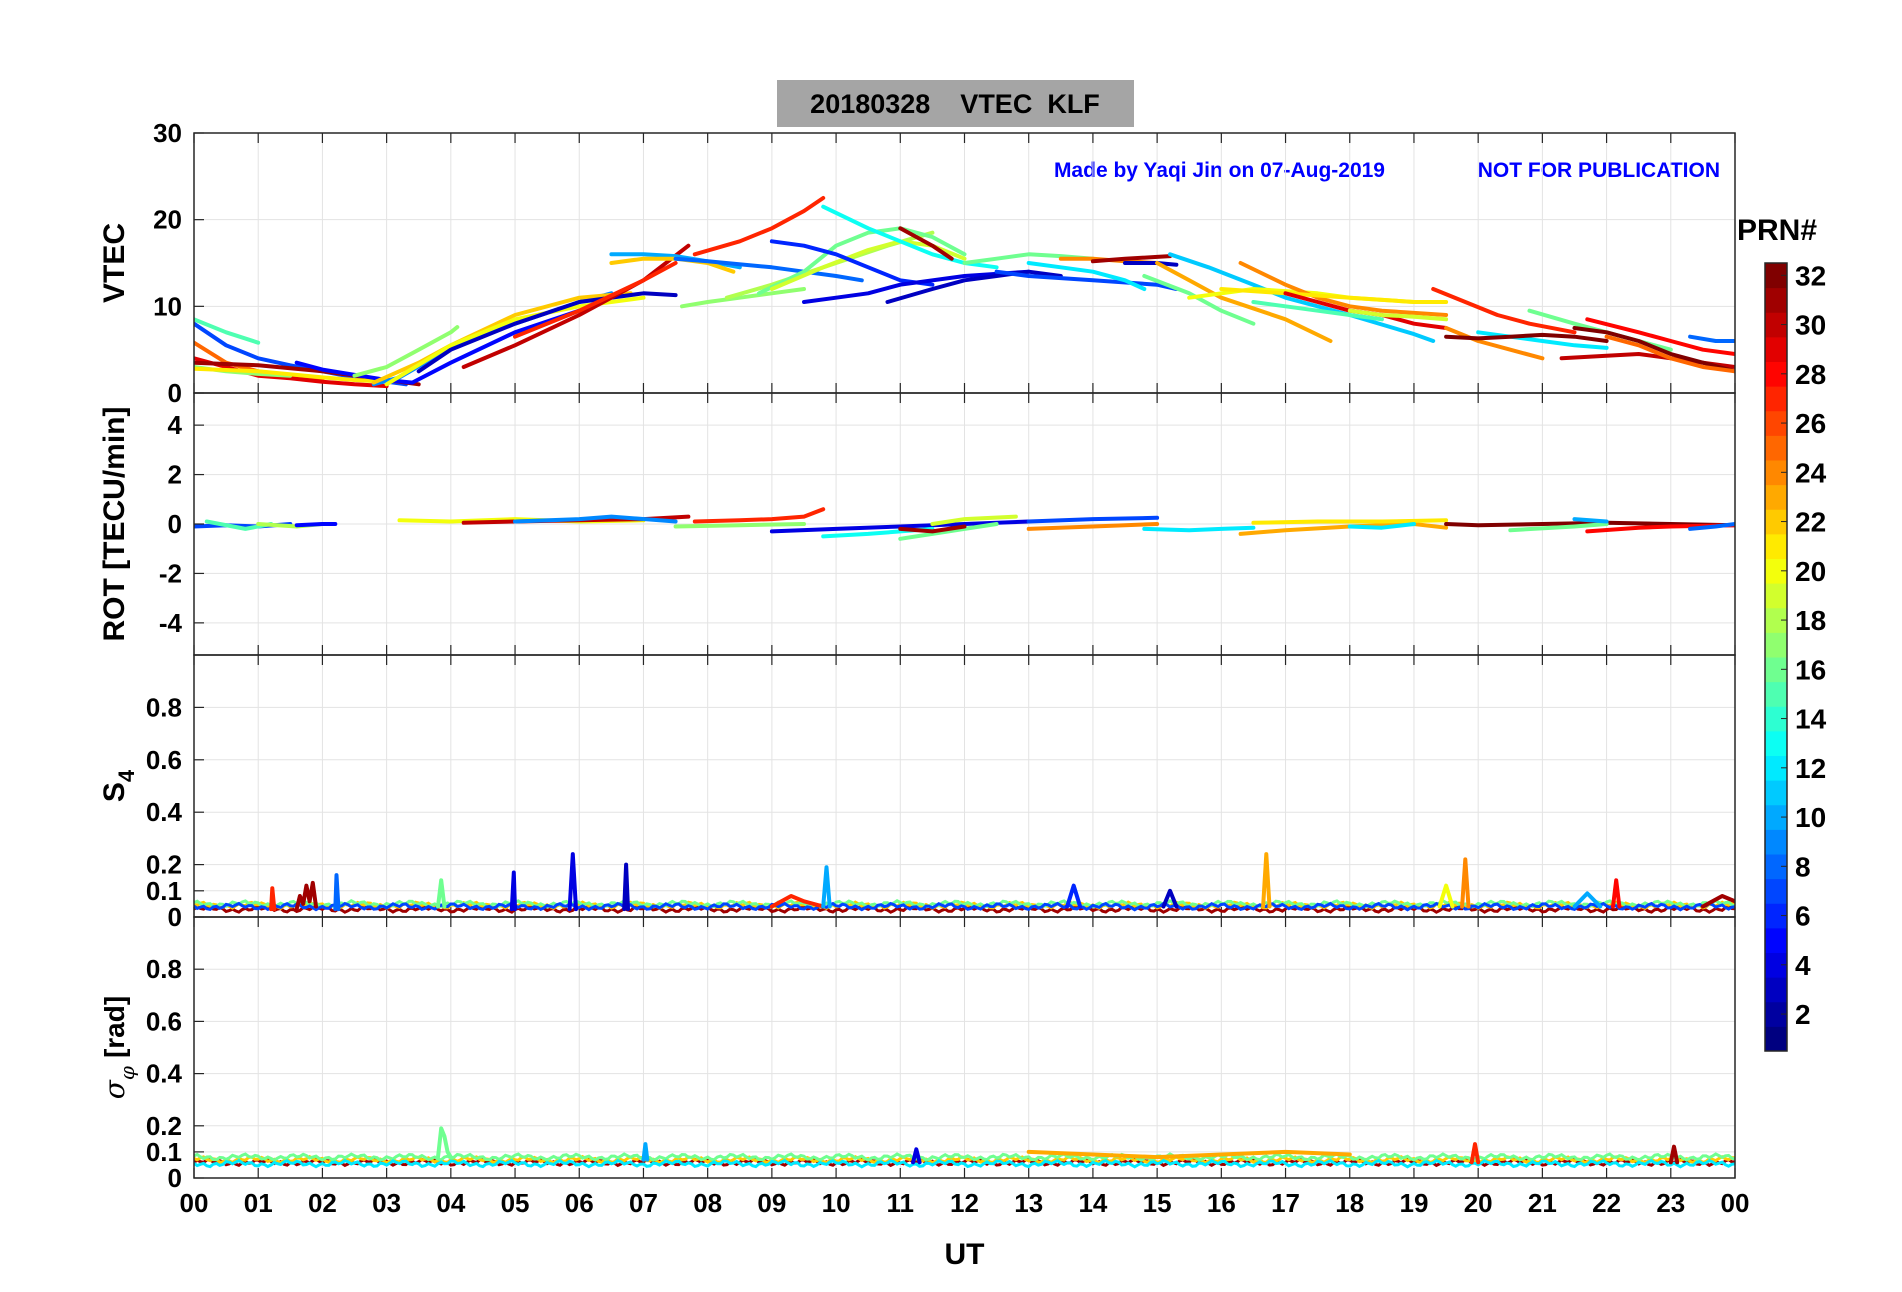 Image resolution: width=1902 pixels, height=1292 pixels. What do you see at coordinates (579, 1203) in the screenshot?
I see `x-tick-label: 06` at bounding box center [579, 1203].